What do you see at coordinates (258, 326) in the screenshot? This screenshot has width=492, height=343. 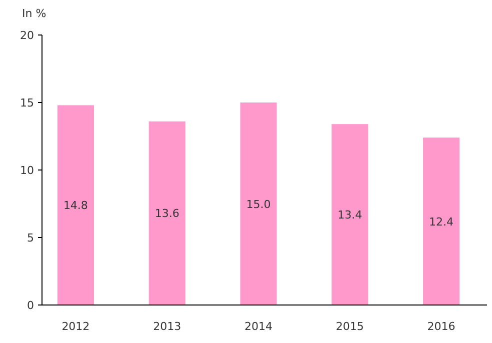 I see `x-tick-label: 2014` at bounding box center [258, 326].